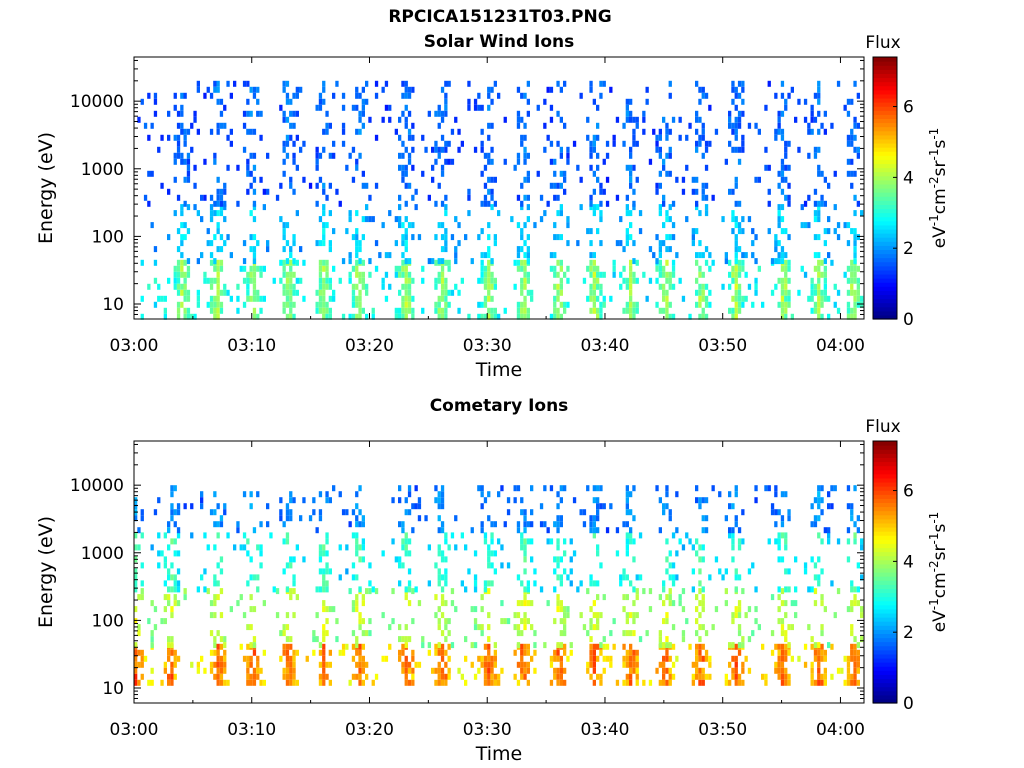 This screenshot has height=768, width=1024. Describe the element at coordinates (499, 754) in the screenshot. I see `x-axis-label: Time` at that location.